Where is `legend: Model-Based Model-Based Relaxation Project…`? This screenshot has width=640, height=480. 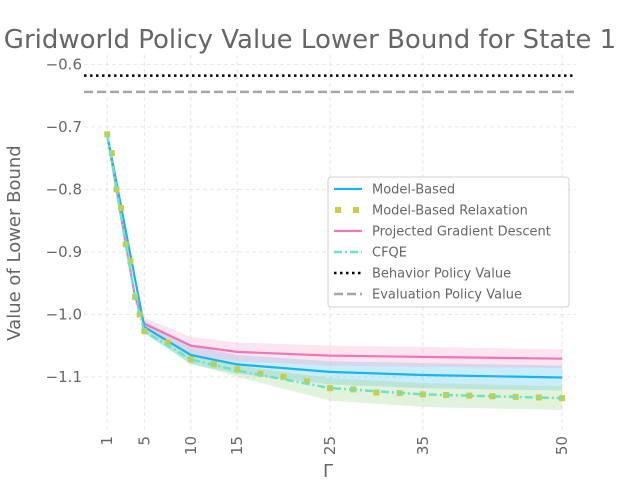
legend: Model-Based Model-Based Relaxation Project… is located at coordinates (448, 242).